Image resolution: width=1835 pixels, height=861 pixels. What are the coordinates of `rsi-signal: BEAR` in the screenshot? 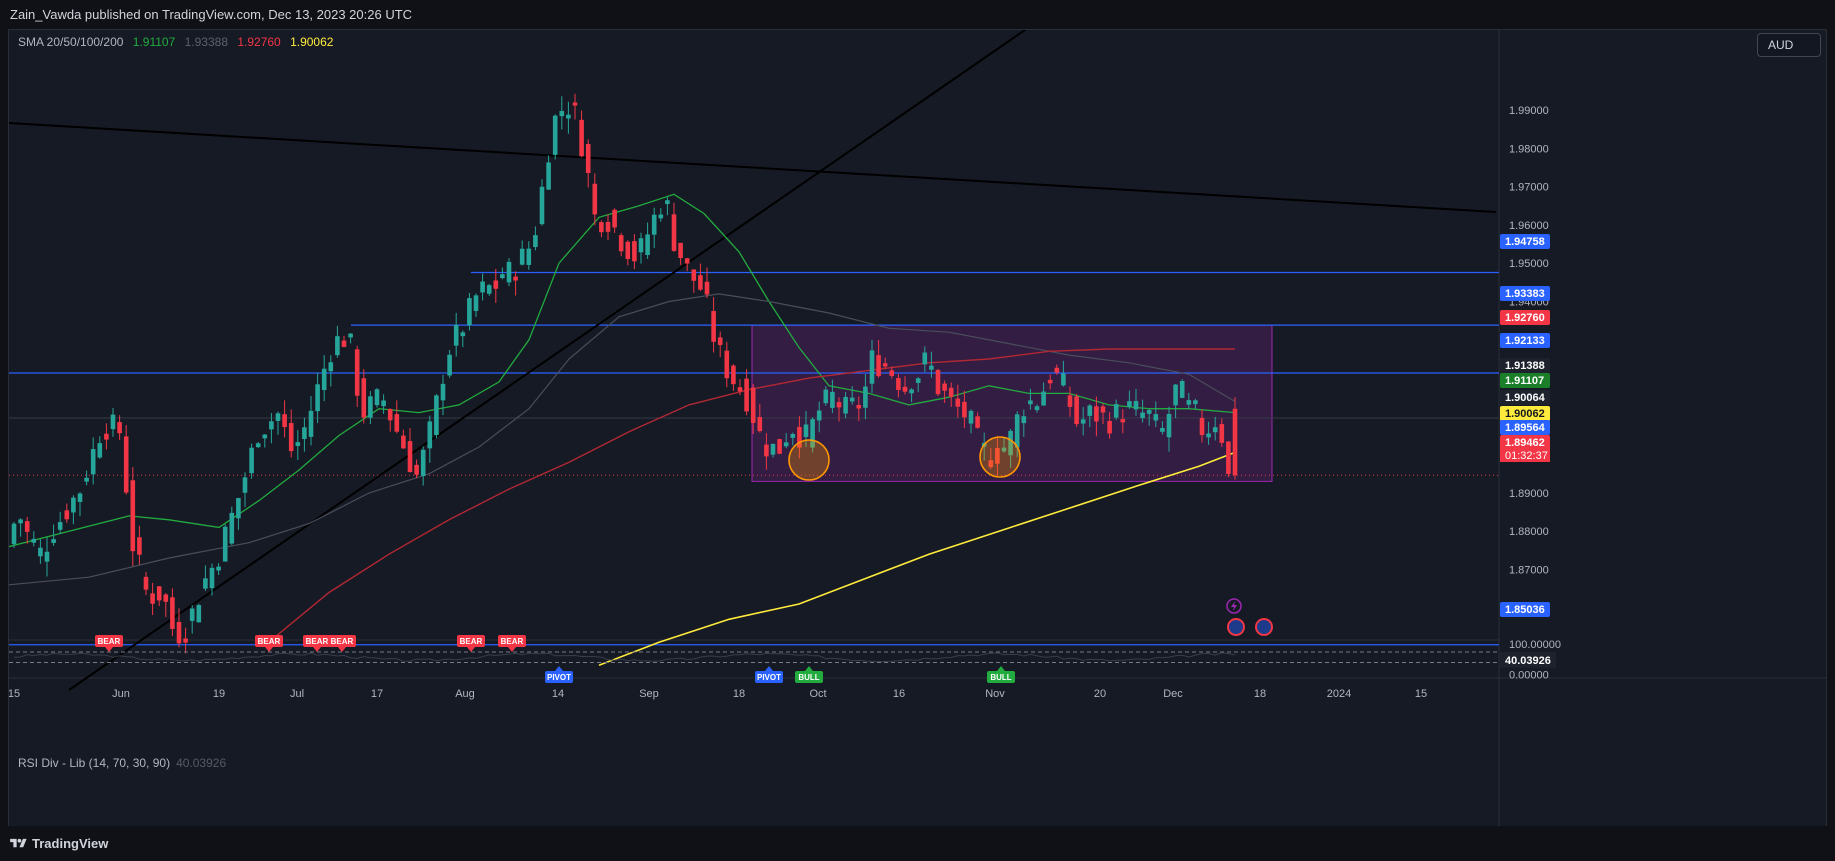 It's located at (471, 643).